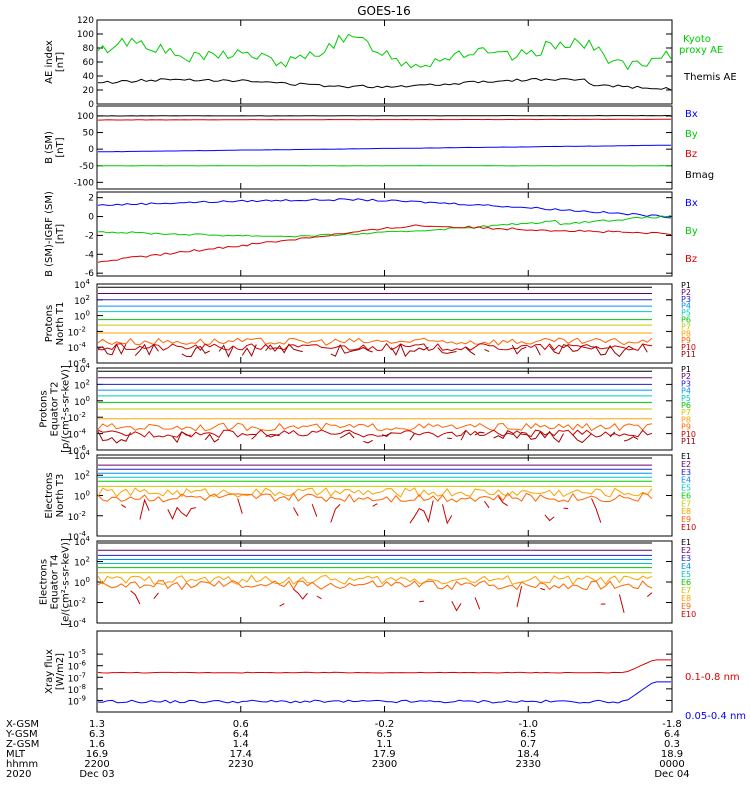  Describe the element at coordinates (82, 475) in the screenshot. I see `y-tick-label-en: 10²` at that location.